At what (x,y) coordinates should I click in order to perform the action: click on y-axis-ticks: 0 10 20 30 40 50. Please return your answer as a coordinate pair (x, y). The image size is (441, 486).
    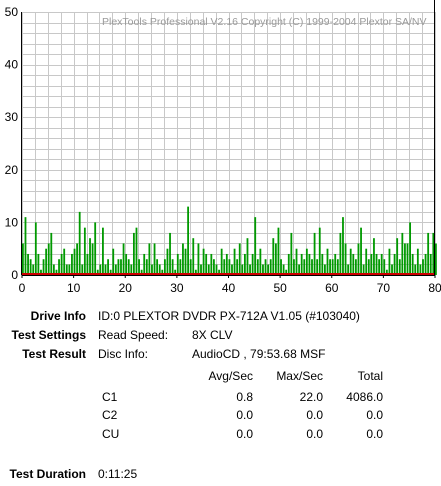
    Looking at the image, I should click on (12, 143).